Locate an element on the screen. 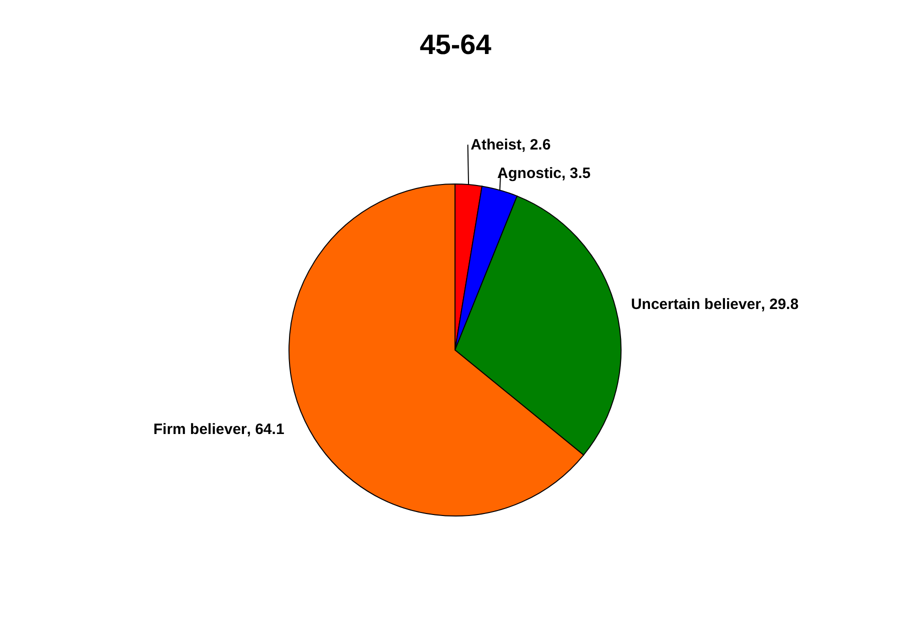 This screenshot has width=911, height=623. slice-label: Firm believer is located at coordinates (200, 429).